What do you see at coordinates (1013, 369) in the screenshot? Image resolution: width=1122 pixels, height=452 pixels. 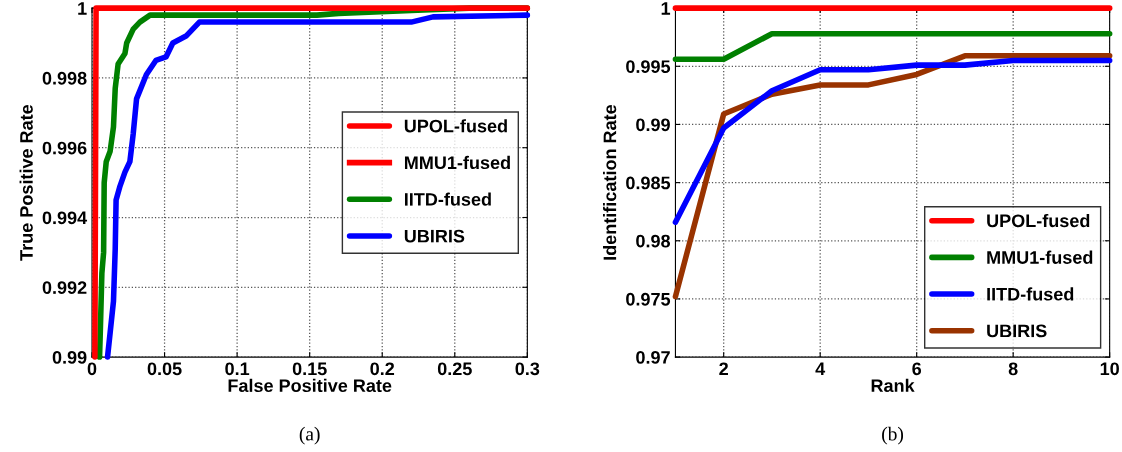 I see `x-tick-label: 8` at bounding box center [1013, 369].